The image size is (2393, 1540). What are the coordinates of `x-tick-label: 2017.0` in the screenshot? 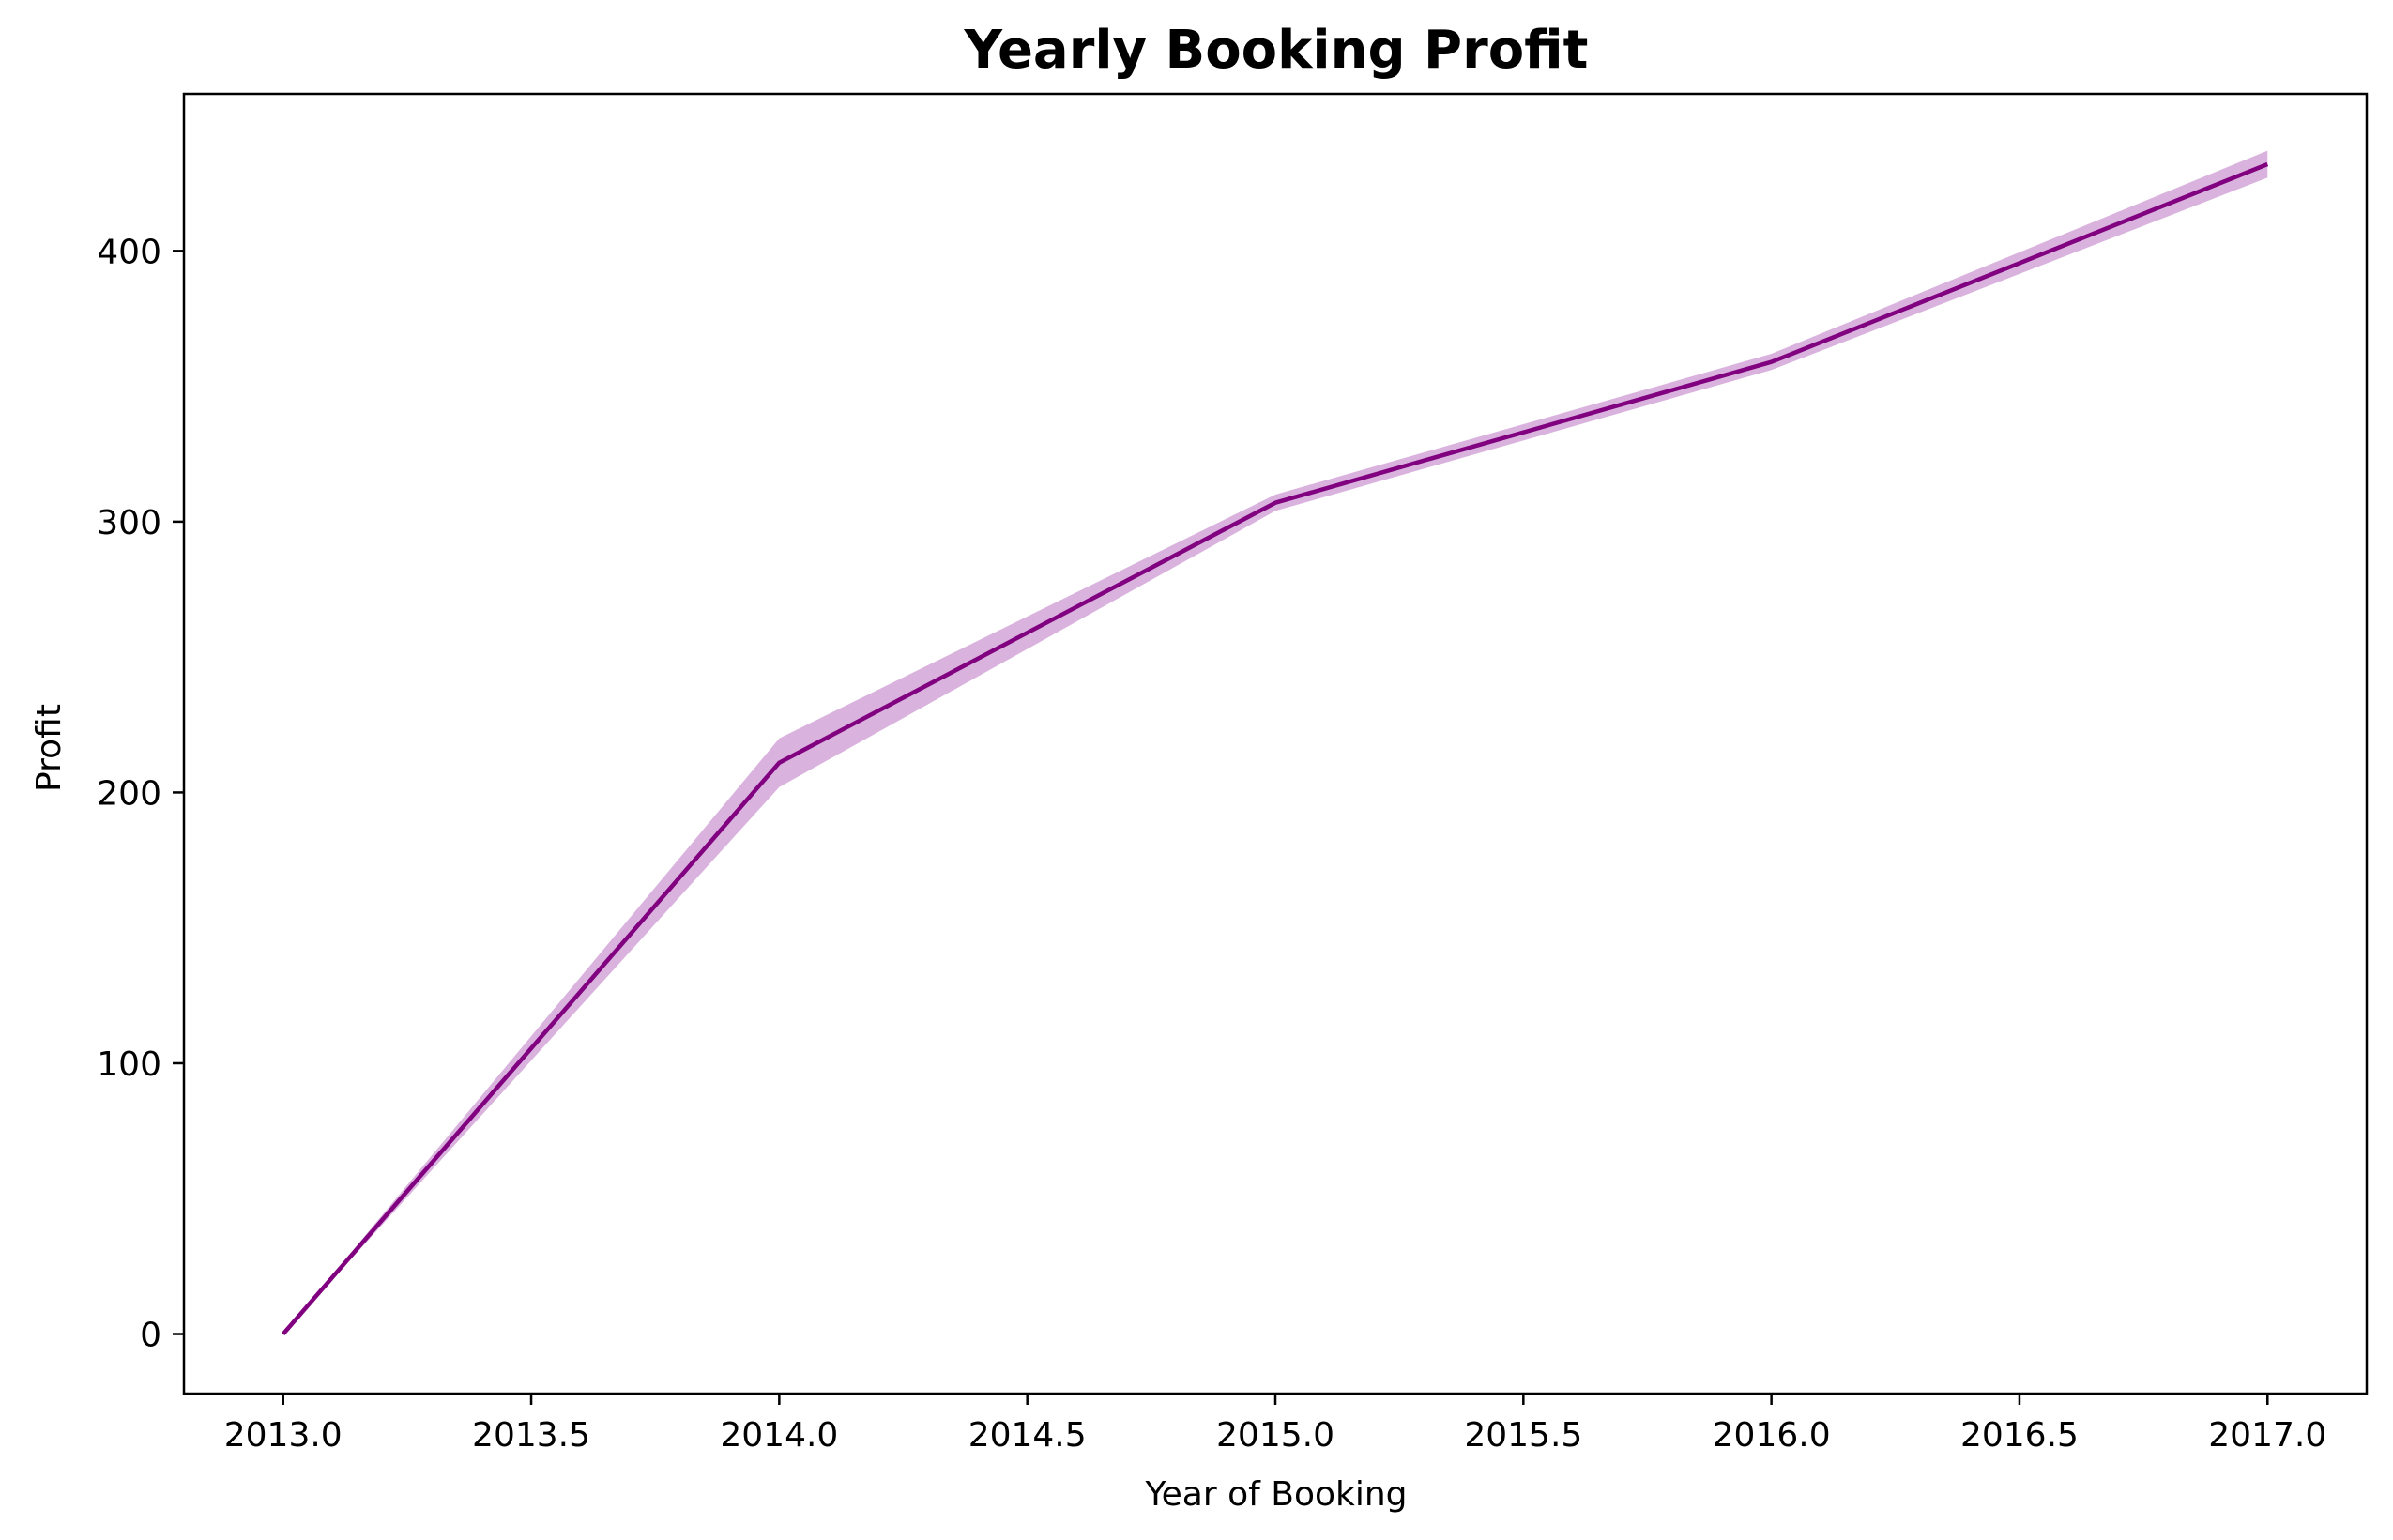 It's located at (2267, 1435).